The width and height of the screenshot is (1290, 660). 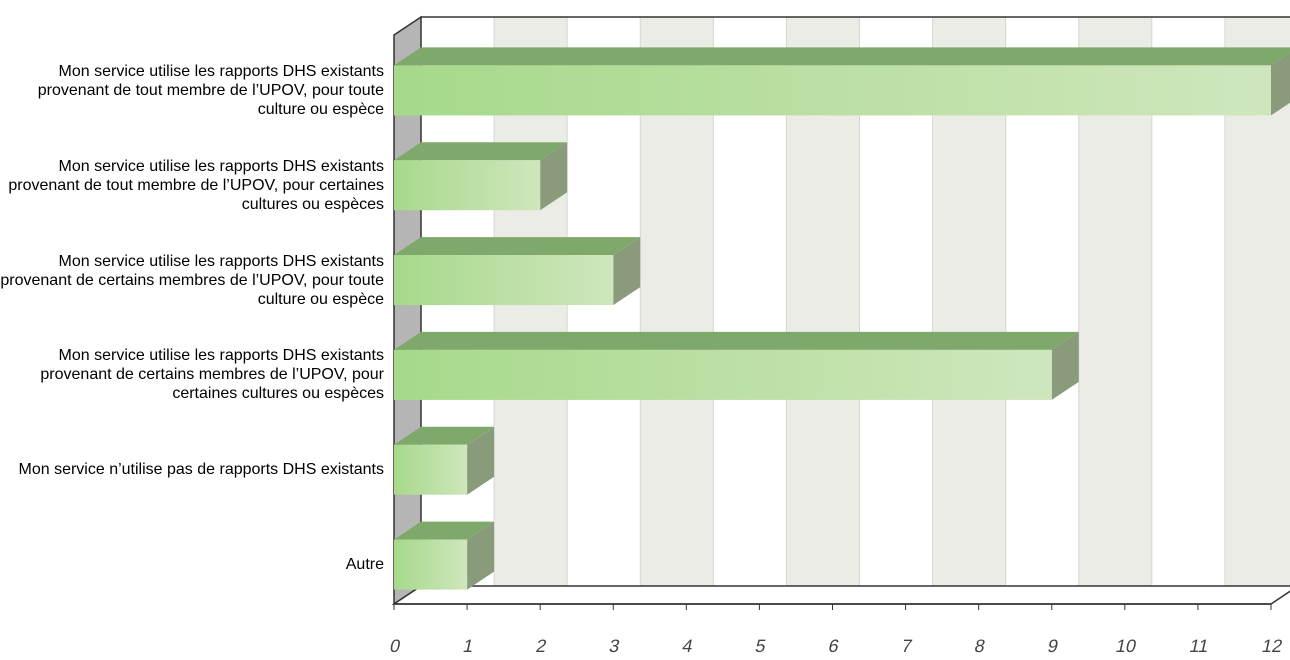 I want to click on x-tick-label: 3, so click(x=614, y=645).